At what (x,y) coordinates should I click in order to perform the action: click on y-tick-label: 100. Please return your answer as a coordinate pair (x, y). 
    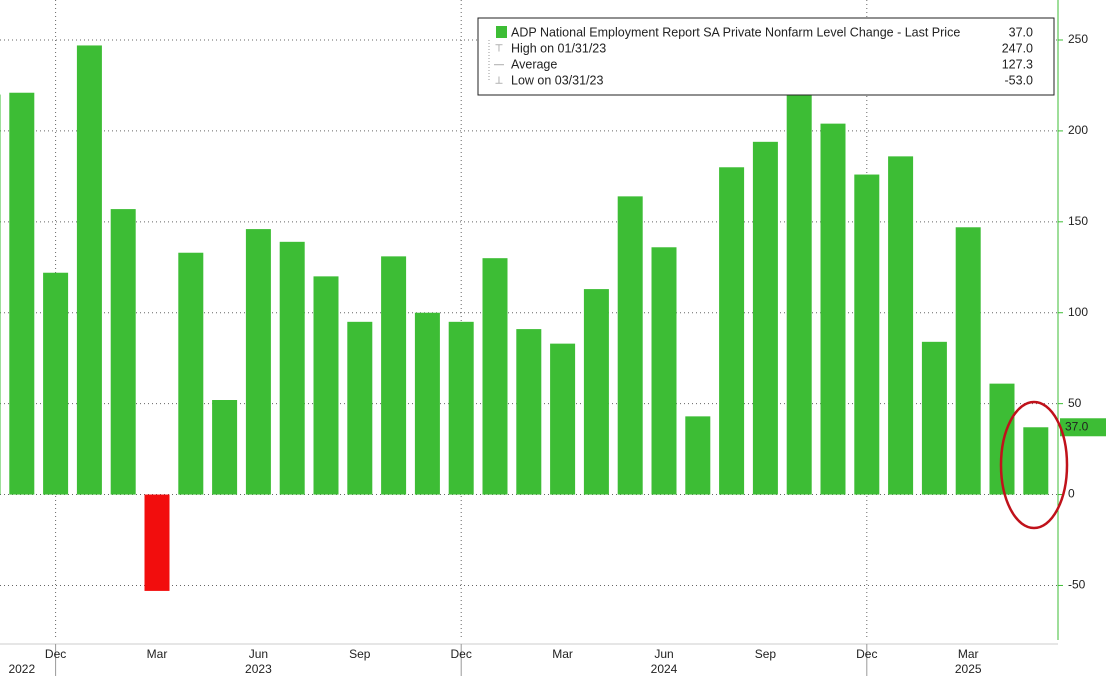
    Looking at the image, I should click on (1078, 312).